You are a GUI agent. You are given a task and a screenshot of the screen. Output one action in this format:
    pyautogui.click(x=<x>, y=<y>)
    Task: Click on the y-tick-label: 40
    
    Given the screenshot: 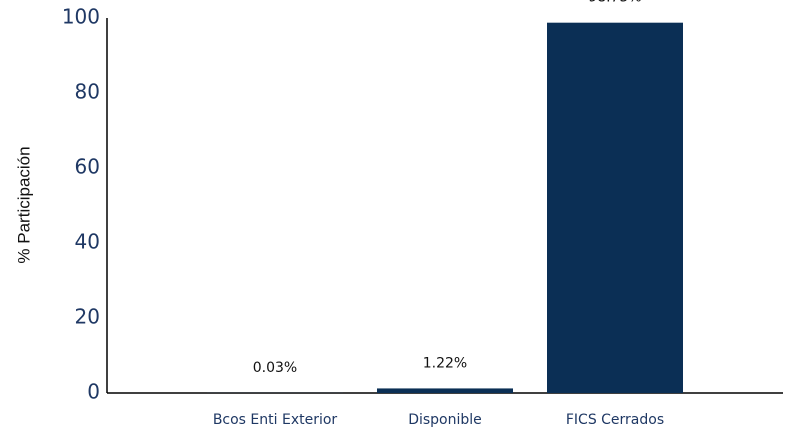 What is the action you would take?
    pyautogui.click(x=87, y=242)
    